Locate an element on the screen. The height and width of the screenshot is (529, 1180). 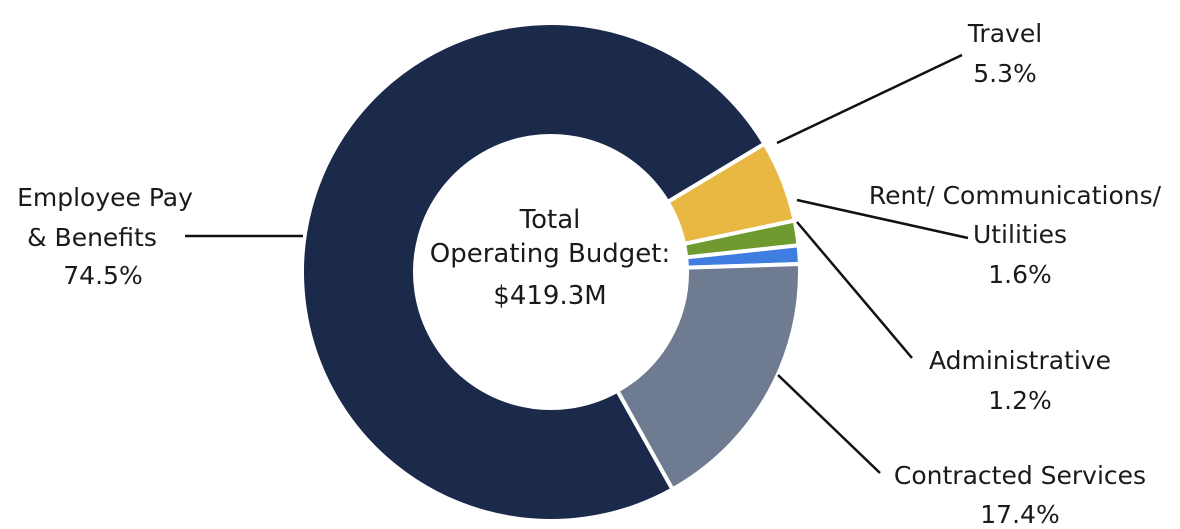
leader-line-contracted is located at coordinates (829, 424).